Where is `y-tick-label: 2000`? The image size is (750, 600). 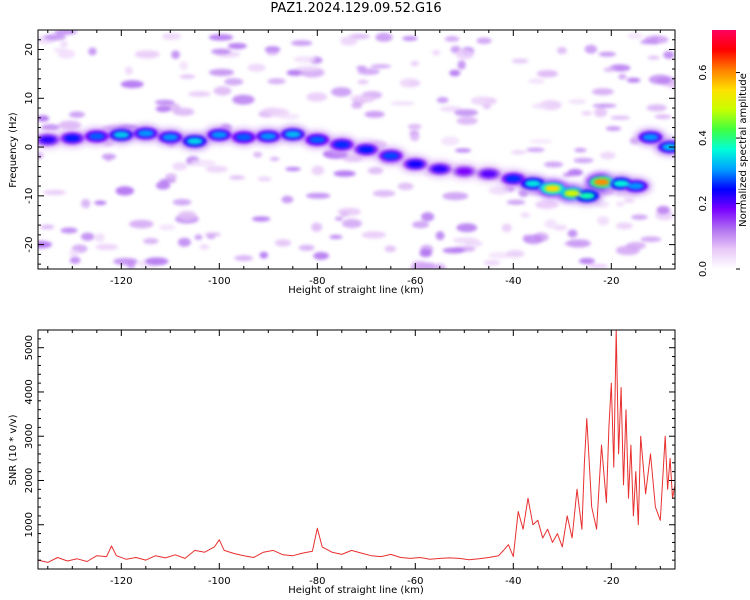
y-tick-label: 2000 is located at coordinates (29, 480).